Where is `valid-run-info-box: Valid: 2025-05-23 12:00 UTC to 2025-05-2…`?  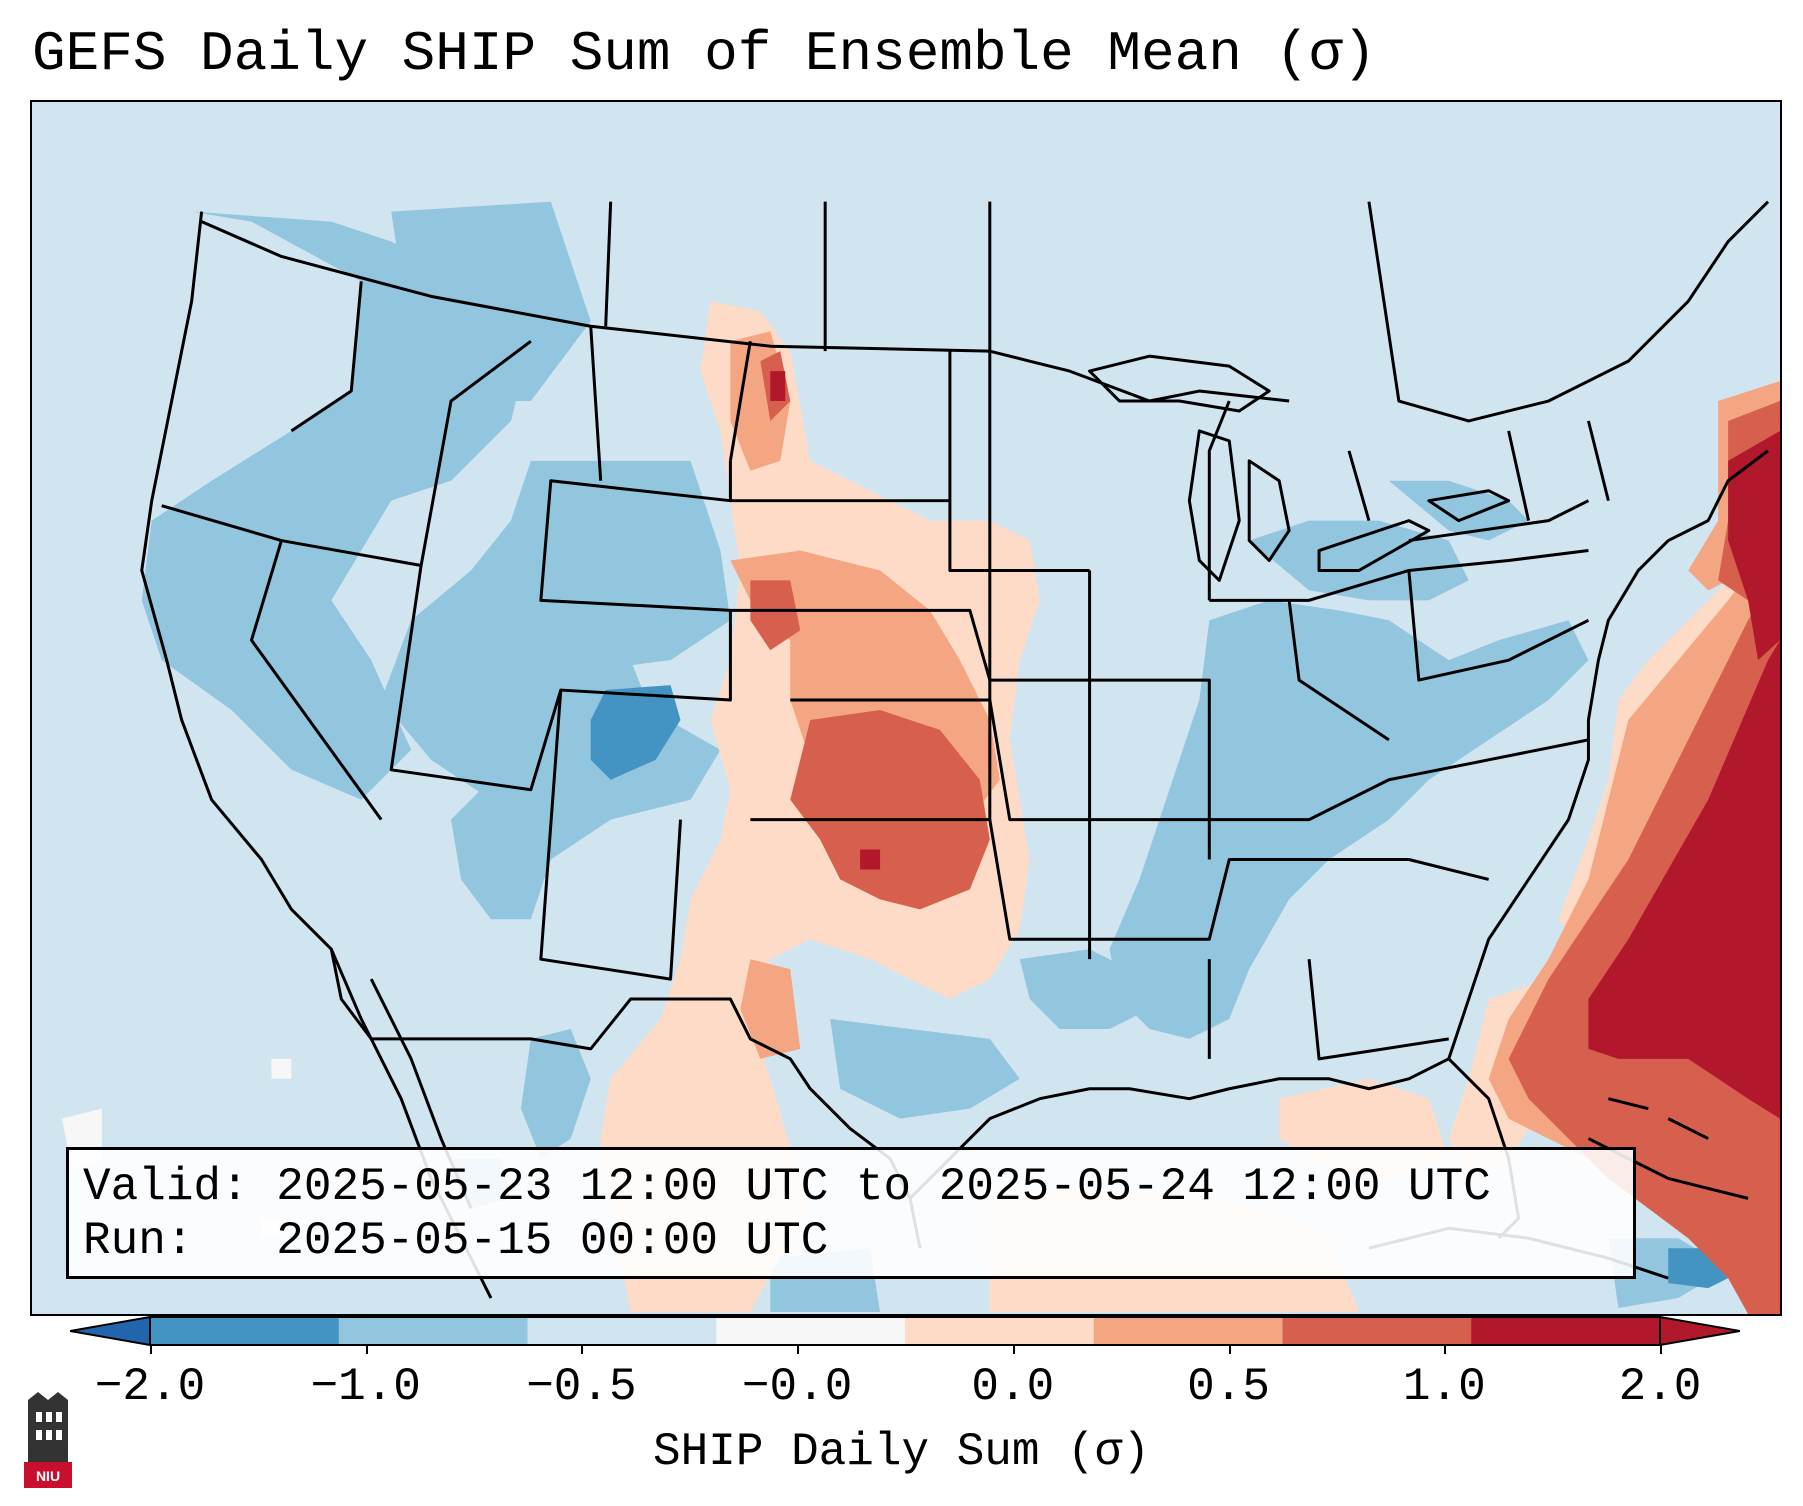
valid-run-info-box: Valid: 2025-05-23 12:00 UTC to 2025-05-2… is located at coordinates (851, 1213).